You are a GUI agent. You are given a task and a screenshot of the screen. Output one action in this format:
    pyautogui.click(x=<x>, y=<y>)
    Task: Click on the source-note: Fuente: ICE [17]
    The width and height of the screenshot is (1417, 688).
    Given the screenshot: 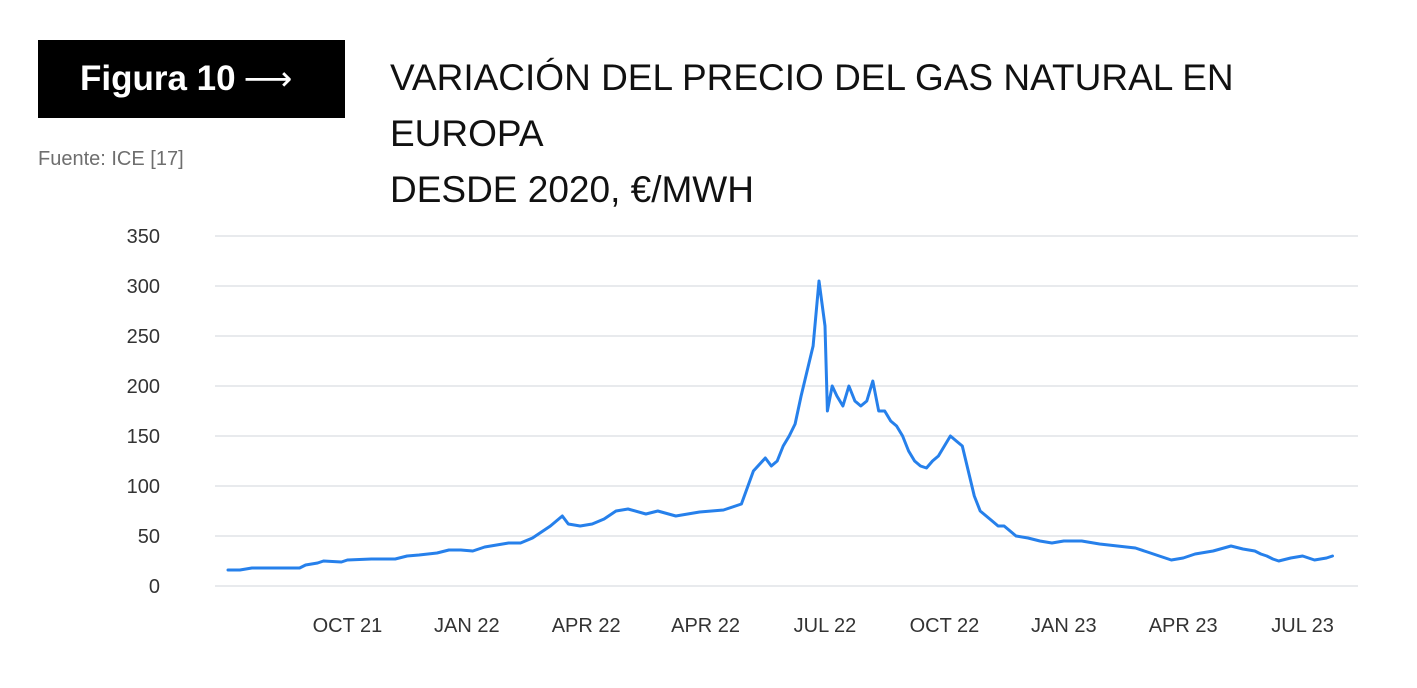 What is the action you would take?
    pyautogui.click(x=111, y=159)
    